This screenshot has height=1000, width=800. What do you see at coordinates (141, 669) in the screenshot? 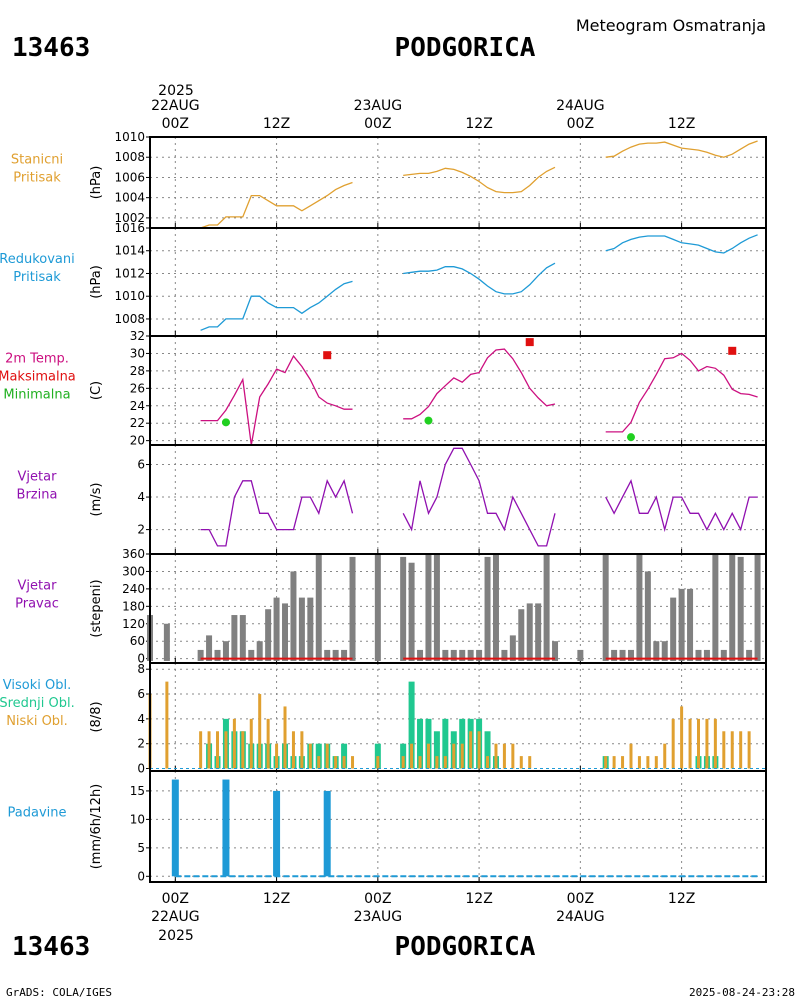
I see `y-tick-label: 8` at bounding box center [141, 669].